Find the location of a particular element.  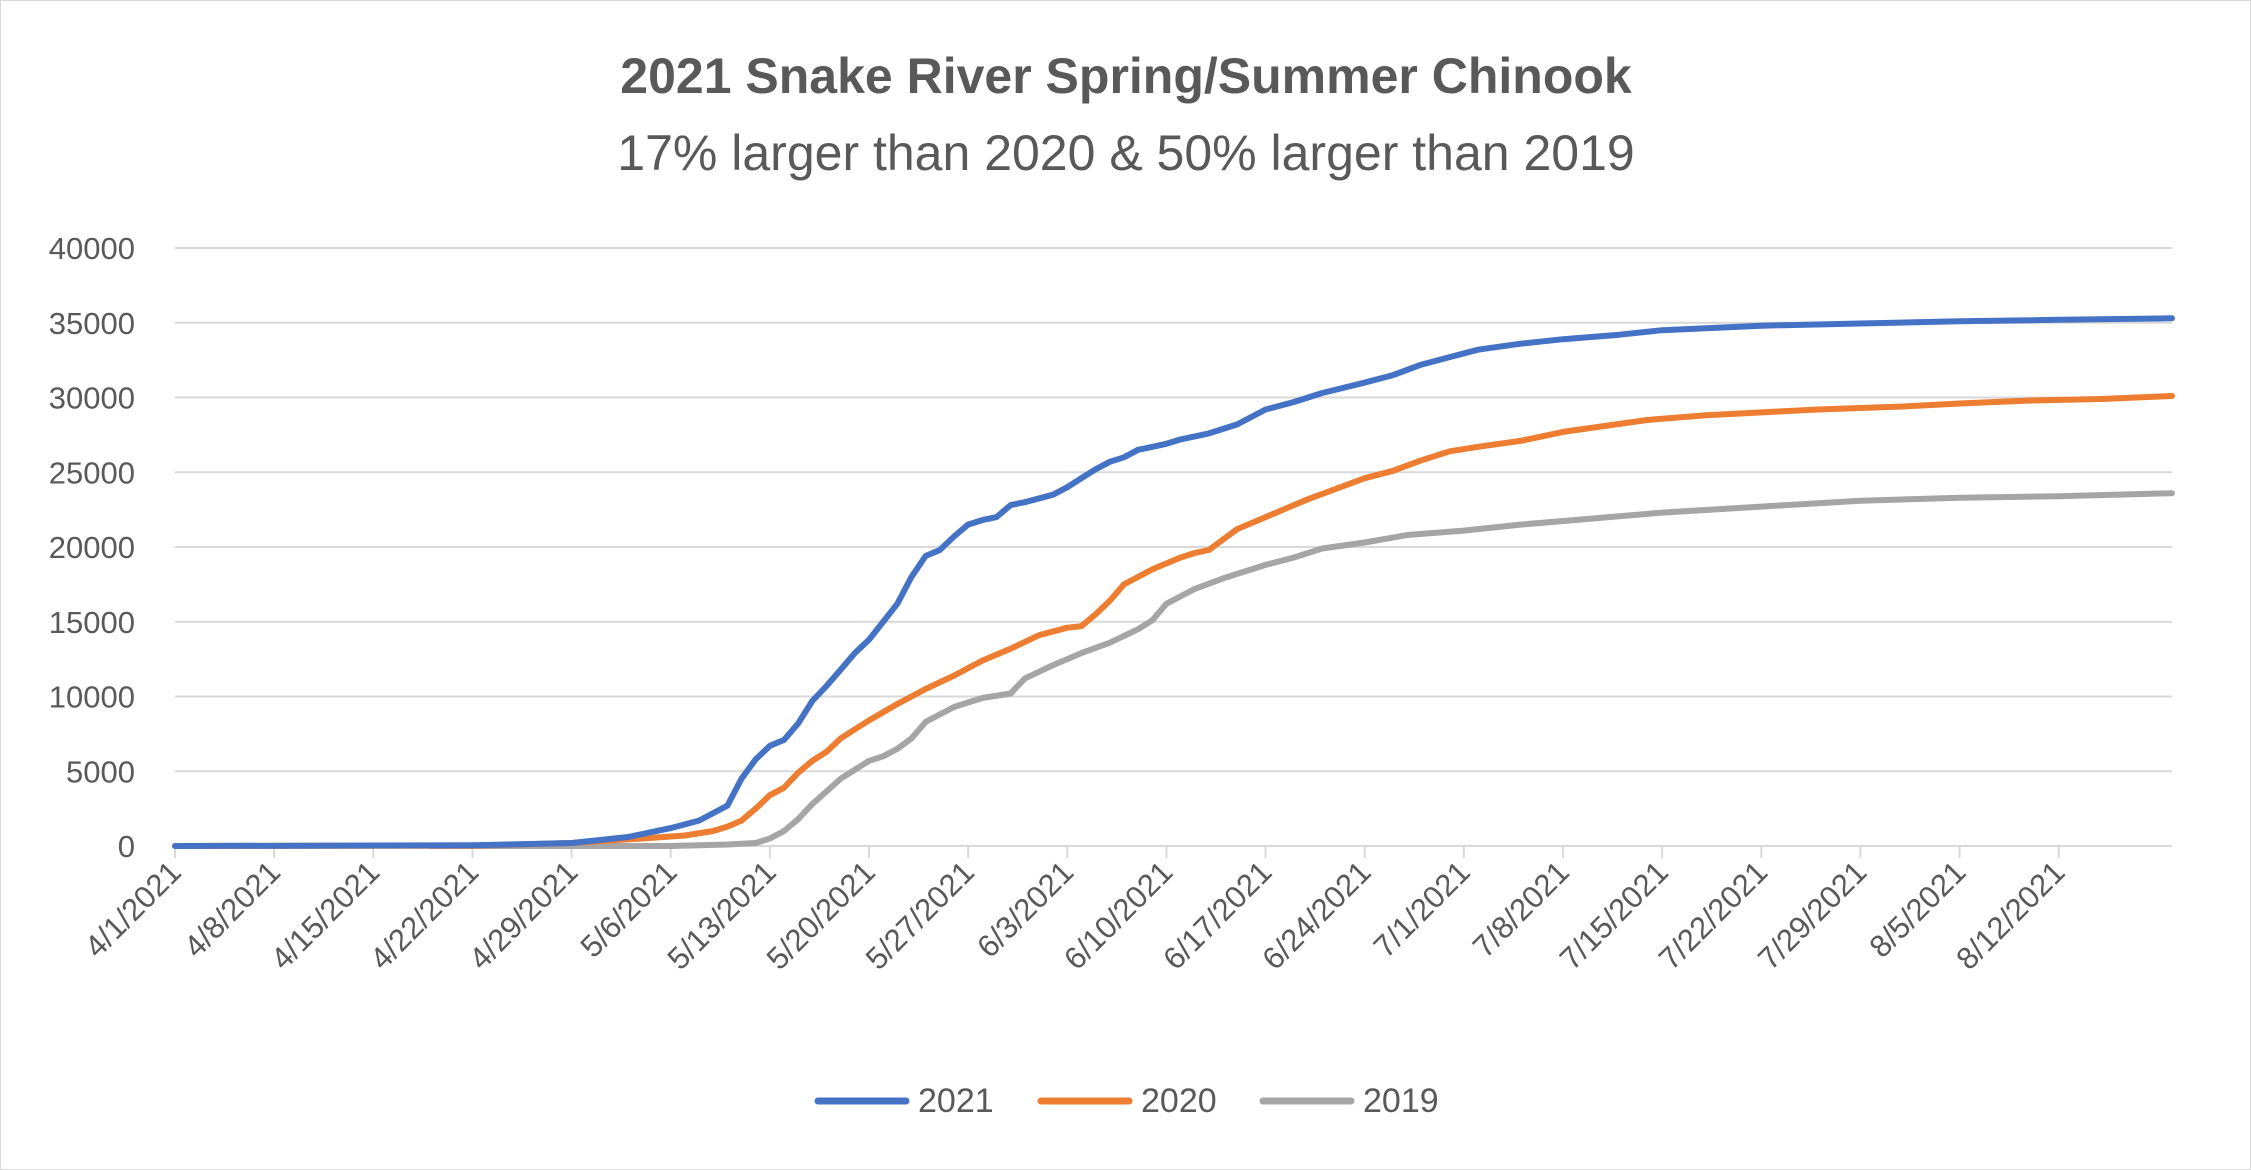

x-tick-label: 6/17/2021 is located at coordinates (1217, 915).